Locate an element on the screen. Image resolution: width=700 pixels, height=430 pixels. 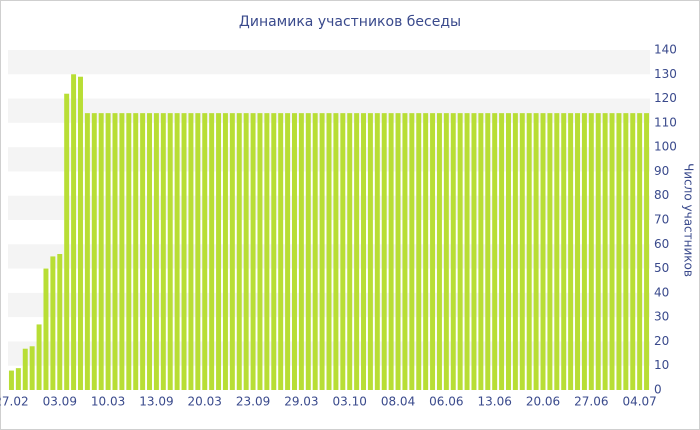
x-tick-label: 08.04 is located at coordinates (398, 402).